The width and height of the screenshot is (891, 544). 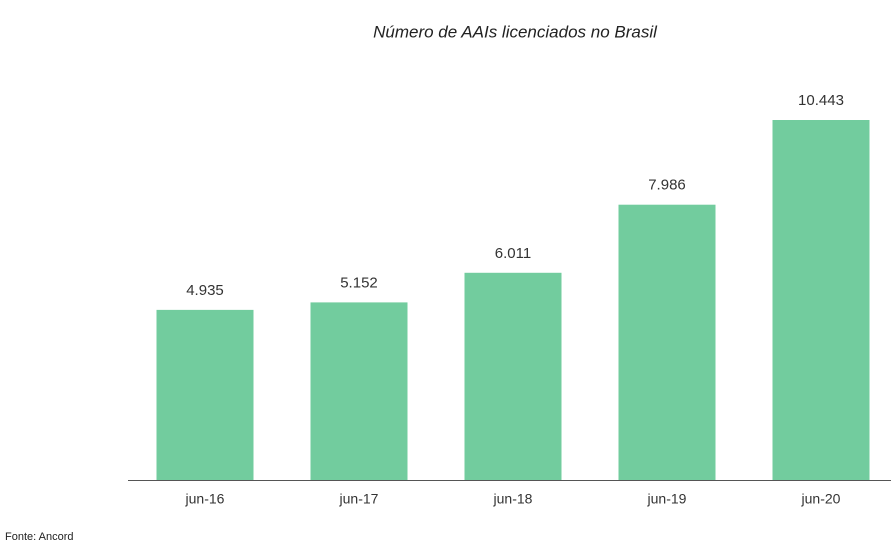 I want to click on value-label: 4.935, so click(x=205, y=290).